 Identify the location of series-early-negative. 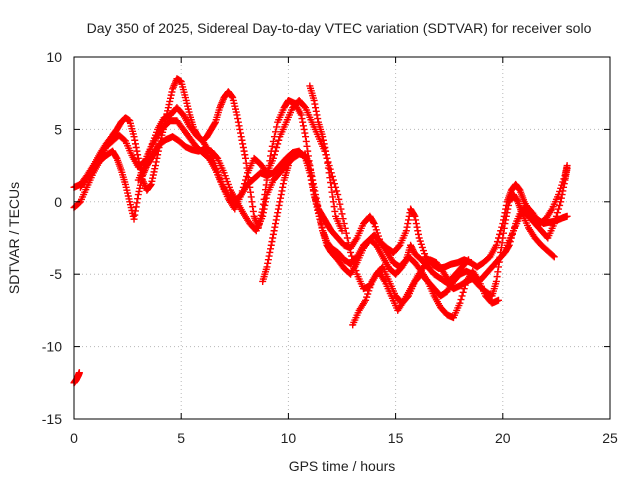
(76, 378).